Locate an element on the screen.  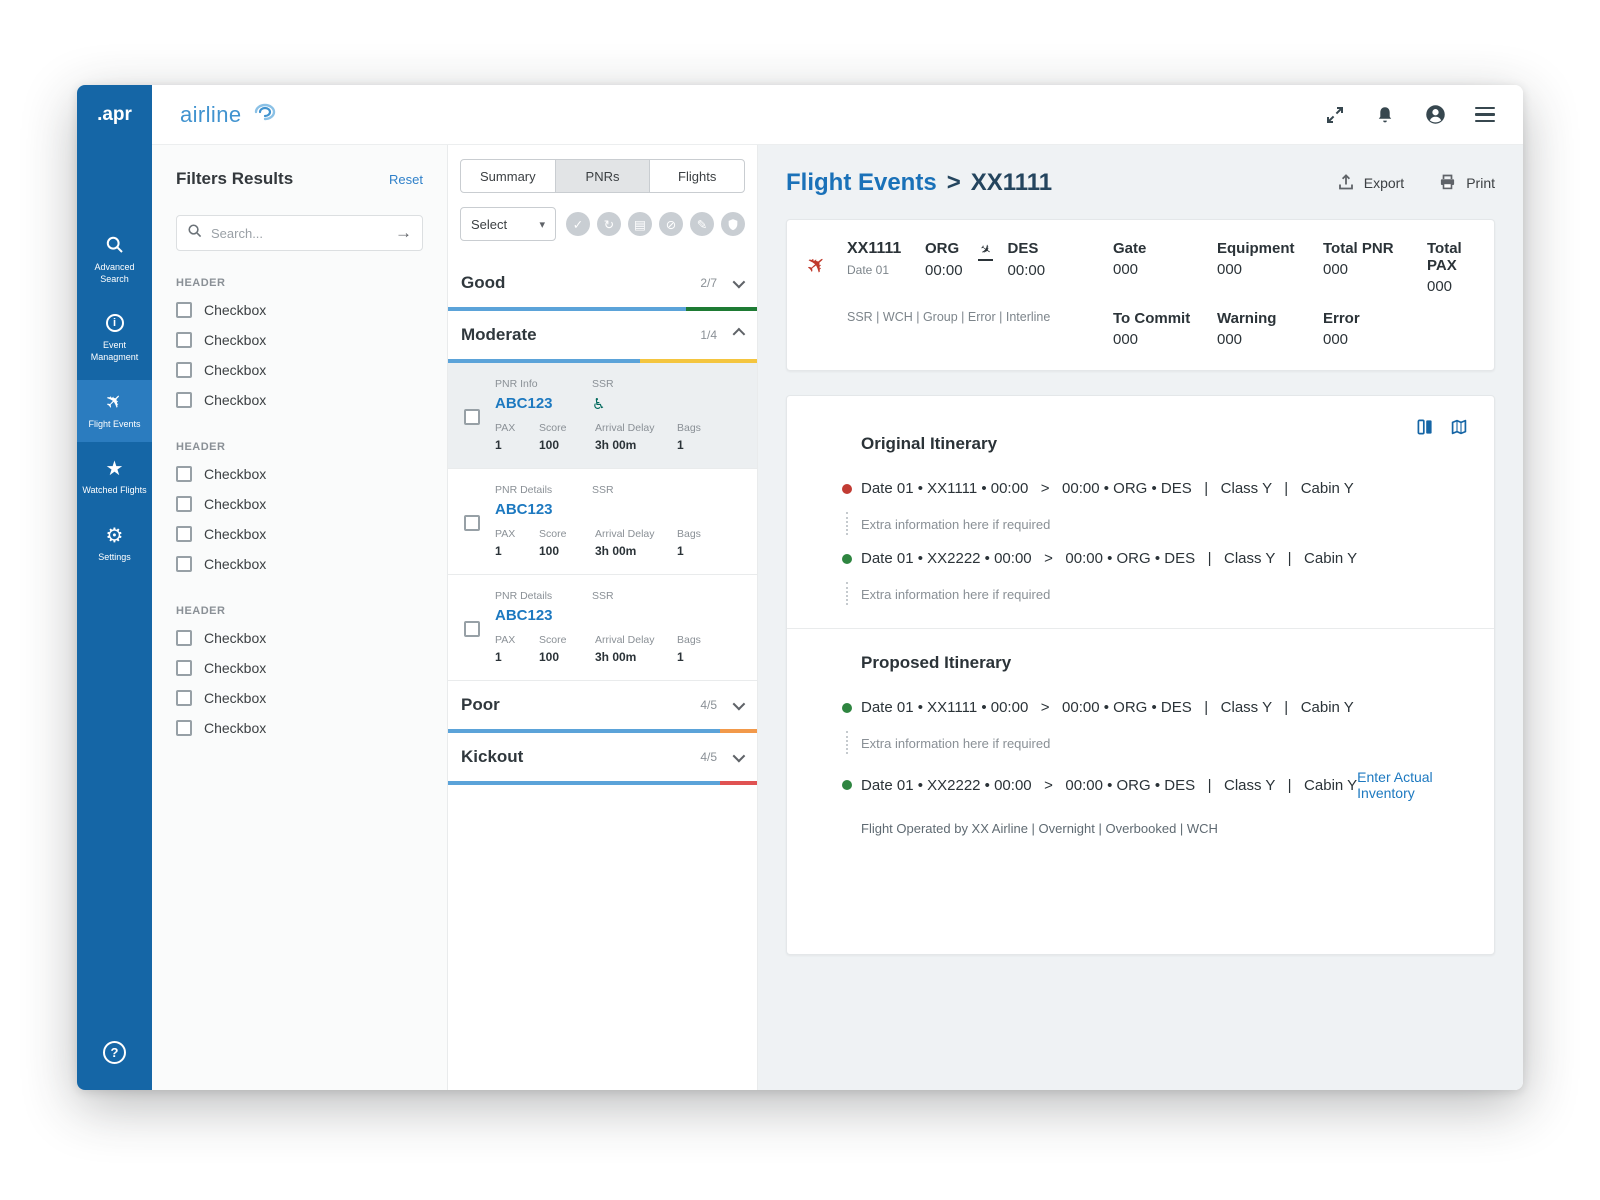
group-count: 4/5 is located at coordinates (708, 705).